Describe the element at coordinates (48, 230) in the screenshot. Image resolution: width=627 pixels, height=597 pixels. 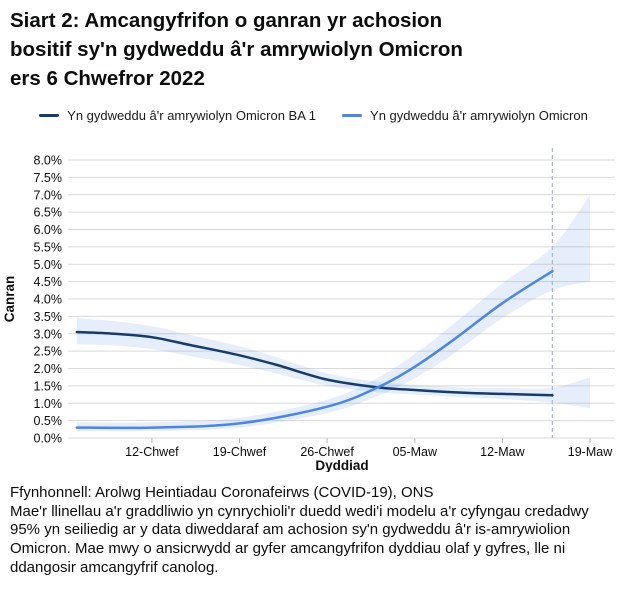
I see `y-tick-label: 6.0%` at that location.